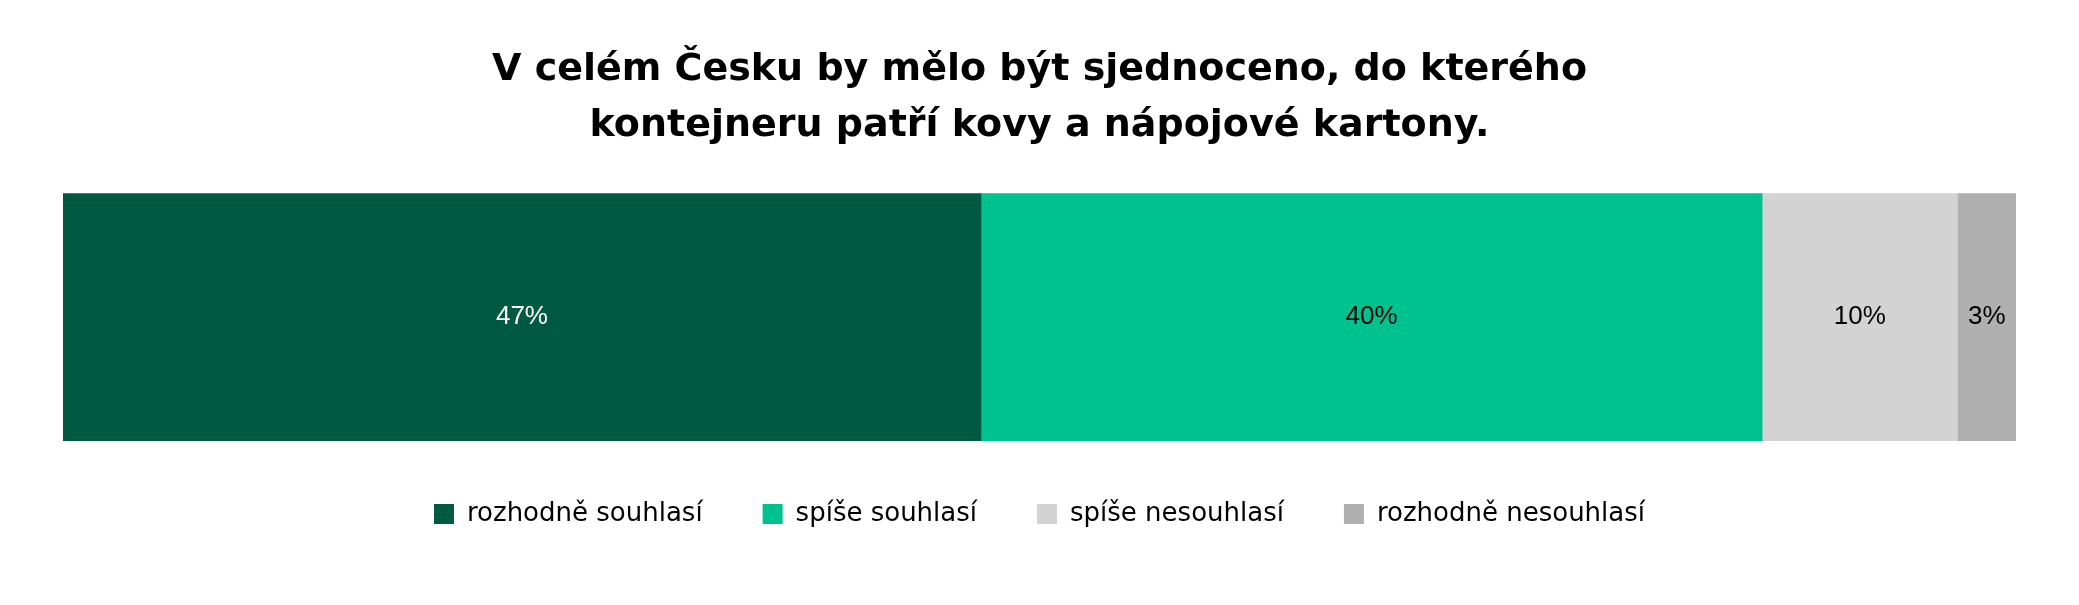  Describe the element at coordinates (1511, 511) in the screenshot. I see `legend-label: rozhodně nesouhlasí` at that location.